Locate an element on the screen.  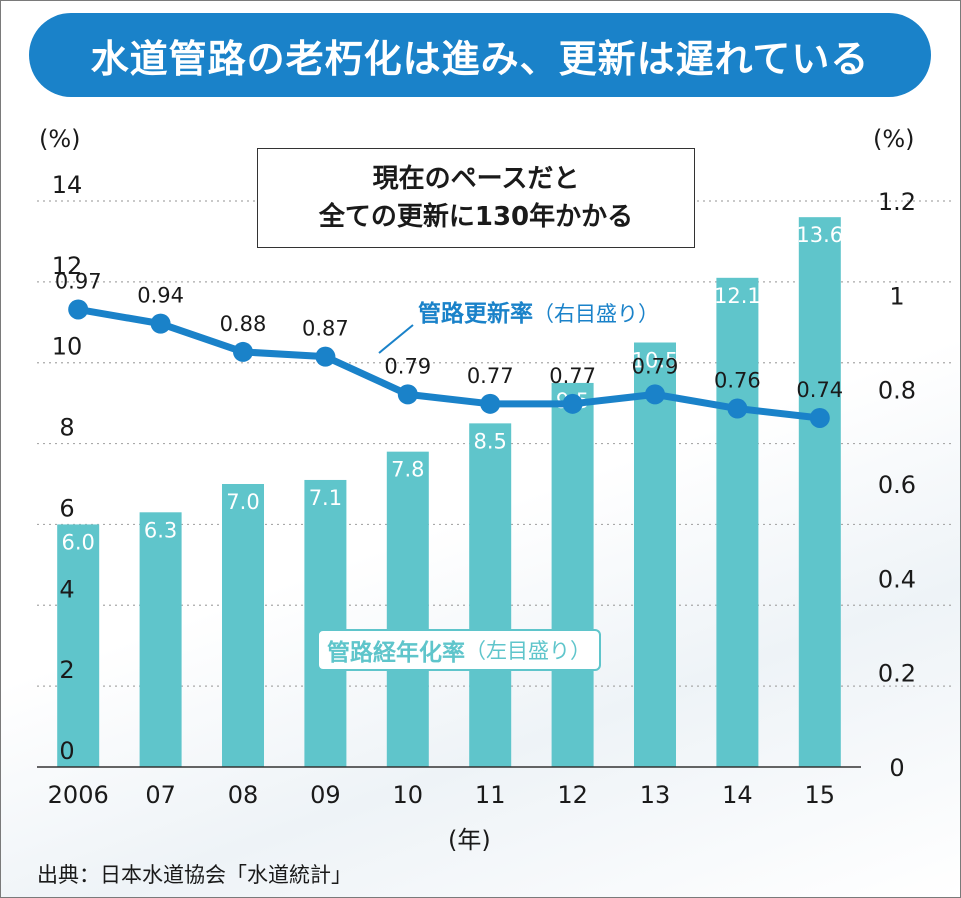
right-axis-unit: (%) is located at coordinates (894, 139).